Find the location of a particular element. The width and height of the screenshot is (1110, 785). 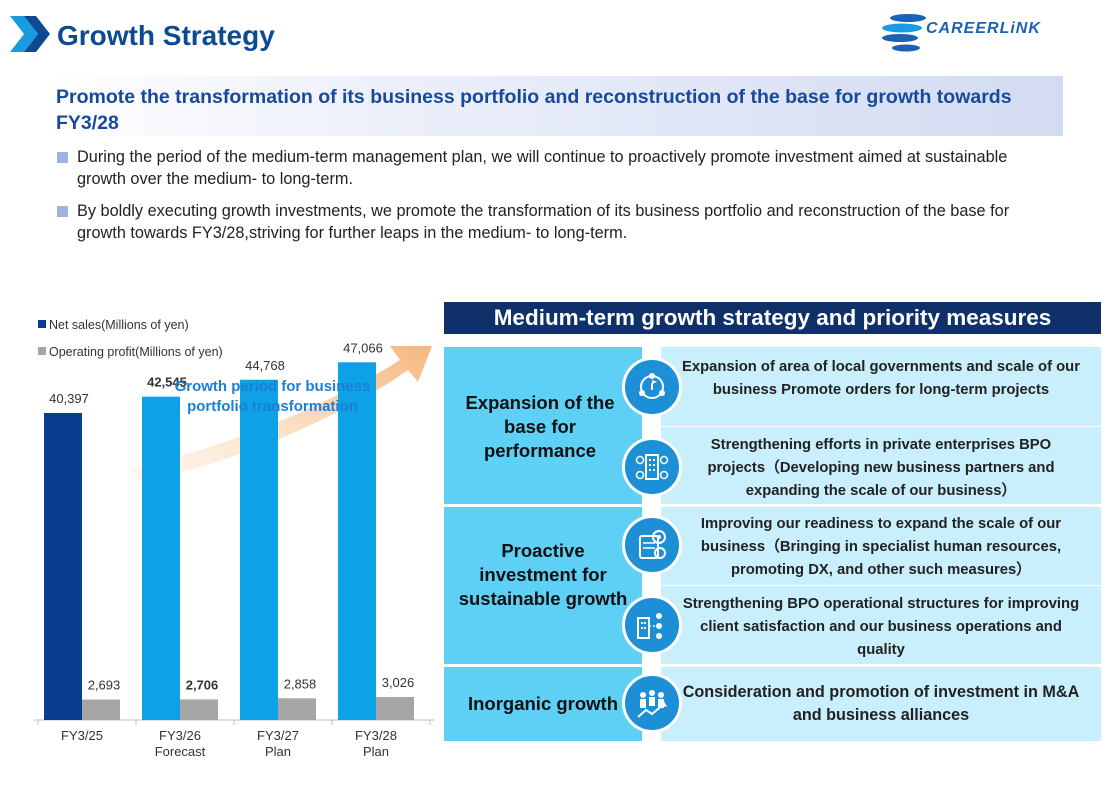

legend-operating-profit: Operating profit(Millions of yen) is located at coordinates (130, 352).